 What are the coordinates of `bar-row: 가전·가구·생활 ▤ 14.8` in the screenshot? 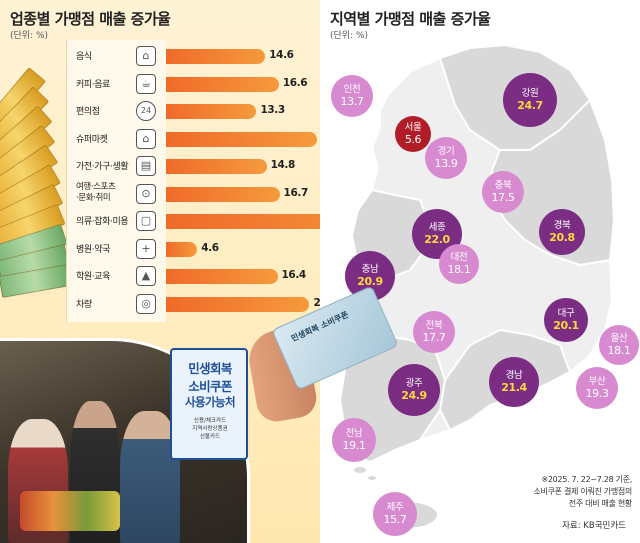 It's located at (193, 166).